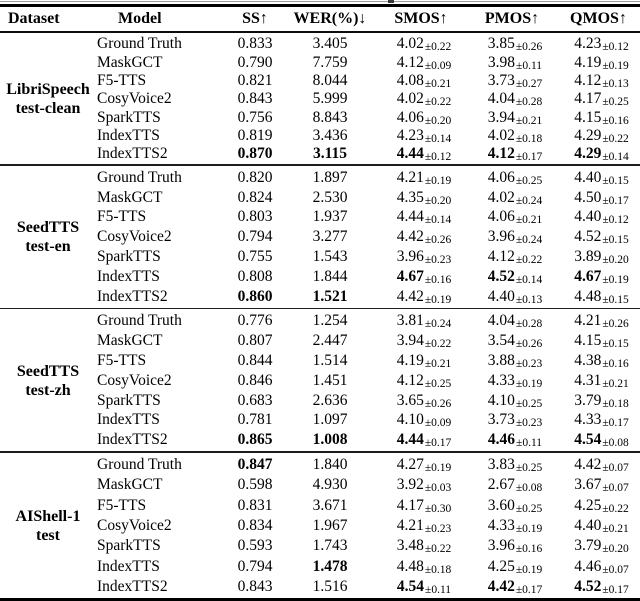  I want to click on qmos-value-cell: 4.19 ±0.19, so click(598, 62).